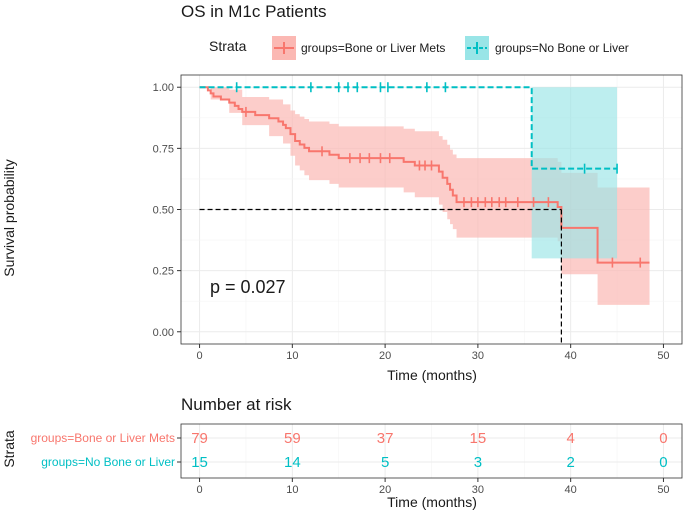  What do you see at coordinates (199, 462) in the screenshot?
I see `risk-count-nobone: 15` at bounding box center [199, 462].